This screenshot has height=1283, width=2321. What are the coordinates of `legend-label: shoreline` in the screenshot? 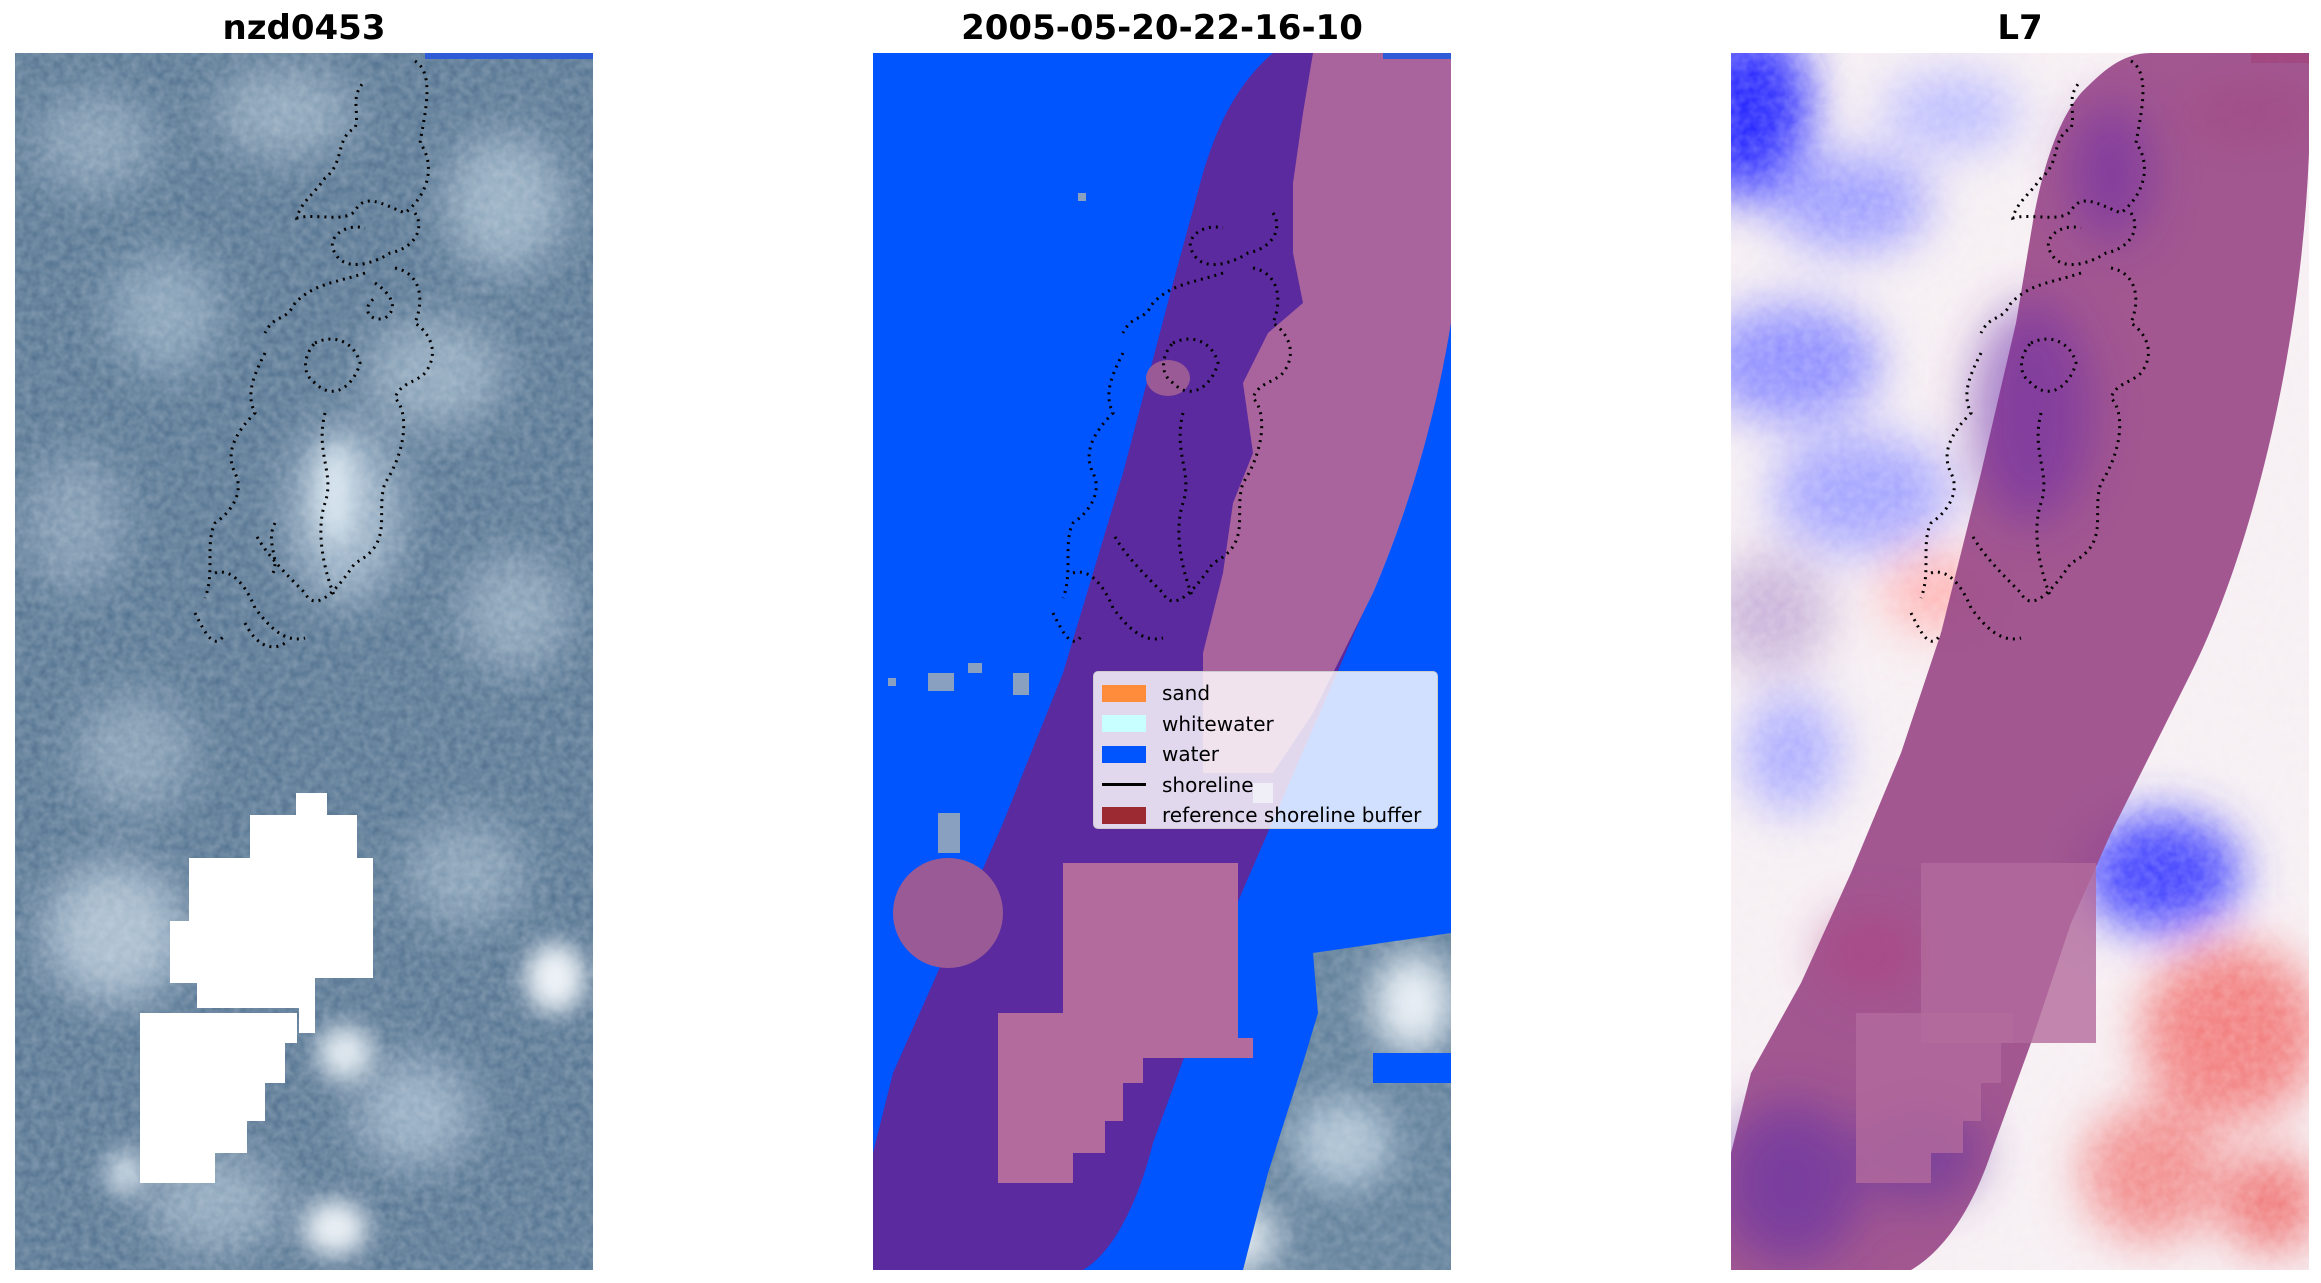 It's located at (1208, 784).